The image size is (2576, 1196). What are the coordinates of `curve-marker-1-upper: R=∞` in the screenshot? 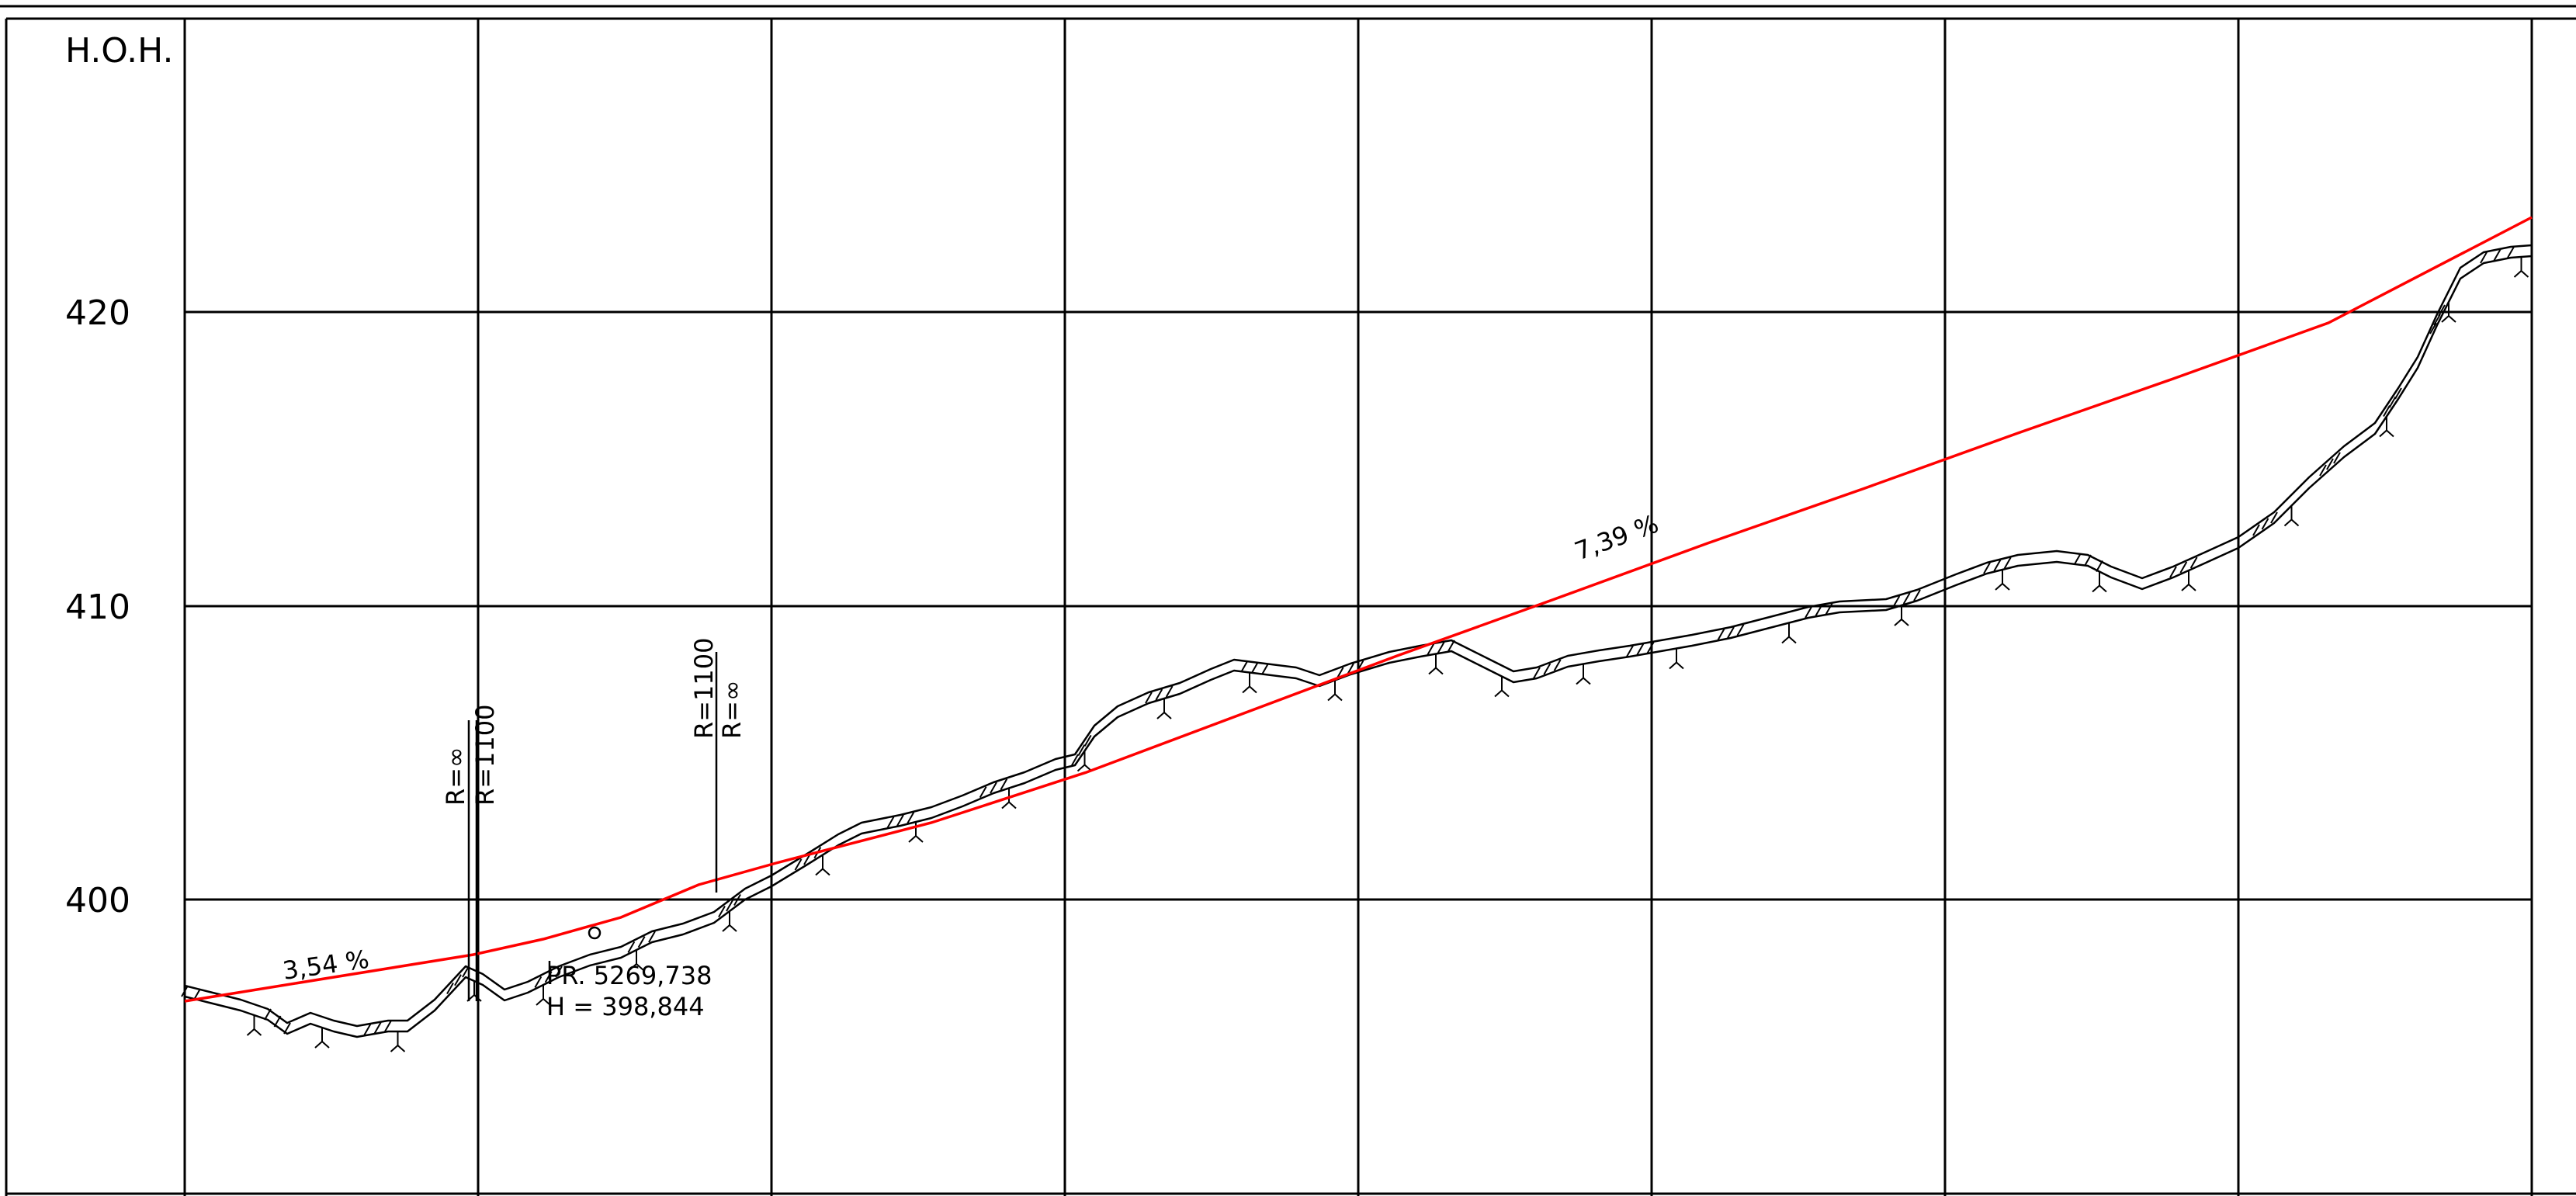 It's located at (455, 776).